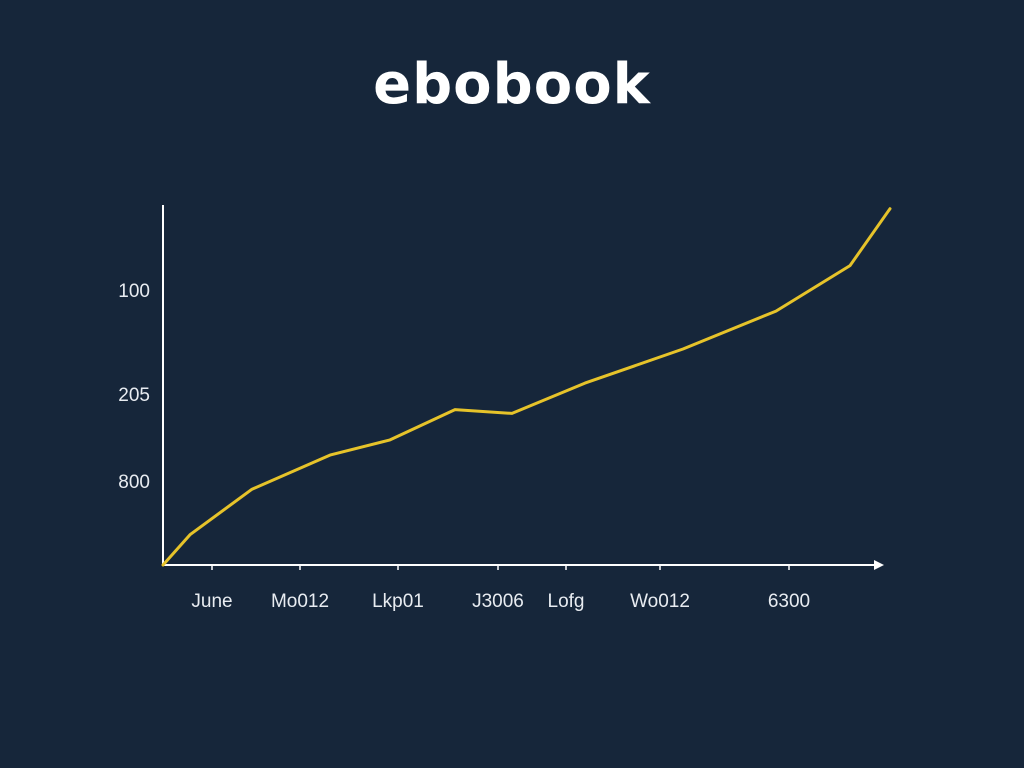 This screenshot has height=768, width=1024. I want to click on y-tick-label: 205, so click(134, 395).